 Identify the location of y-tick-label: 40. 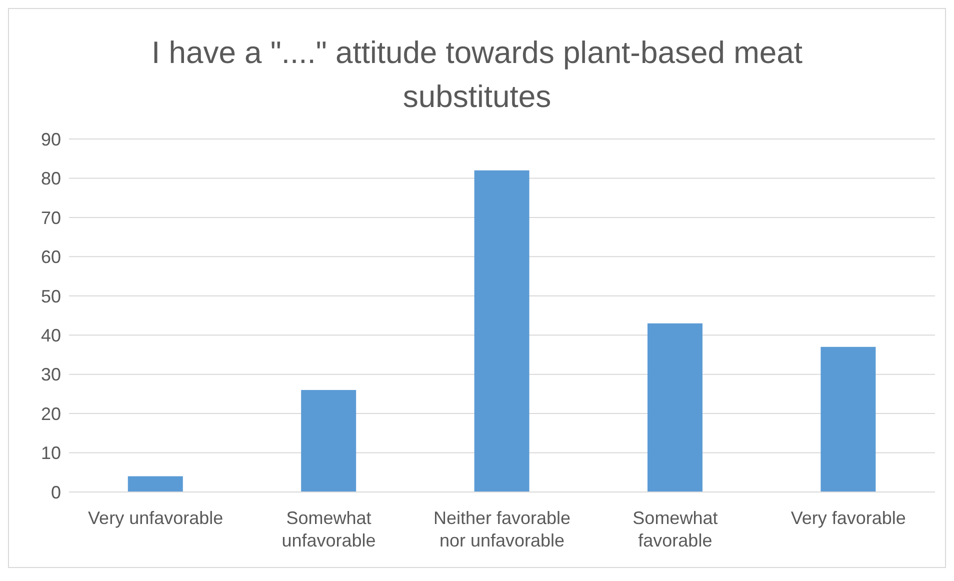
(50, 336).